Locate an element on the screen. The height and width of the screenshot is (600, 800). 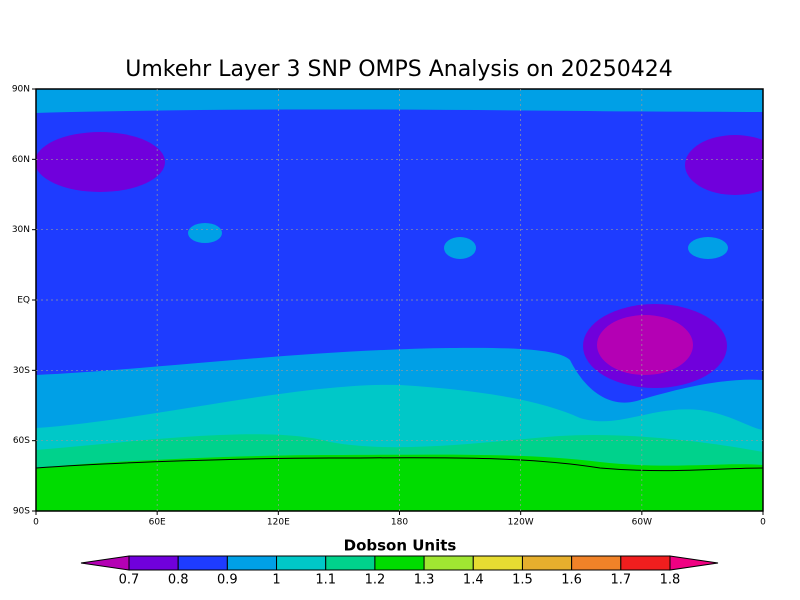
y-tick-label: 90N is located at coordinates (21, 90).